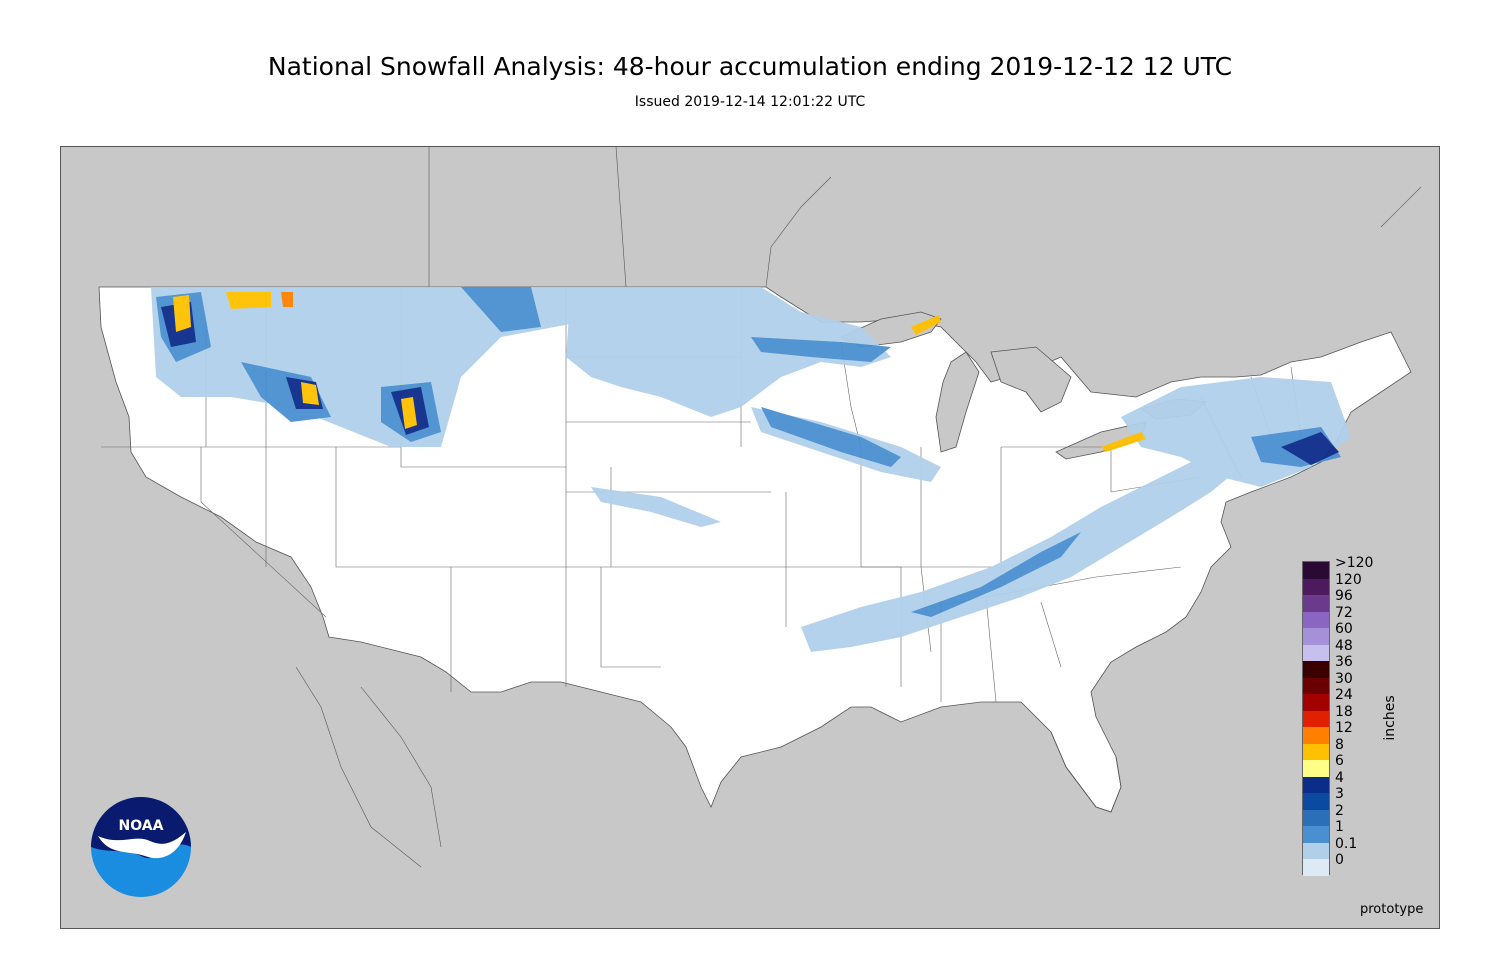  I want to click on legend-label: 72, so click(1344, 612).